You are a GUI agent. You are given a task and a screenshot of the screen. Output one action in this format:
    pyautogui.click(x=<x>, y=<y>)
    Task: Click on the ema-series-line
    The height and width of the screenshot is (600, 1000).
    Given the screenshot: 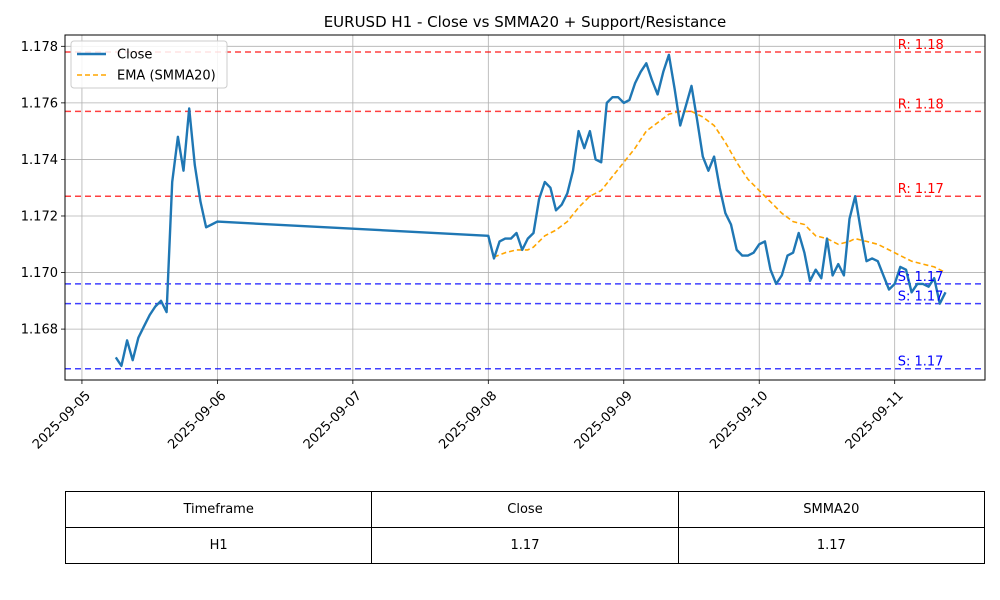 What is the action you would take?
    pyautogui.click(x=719, y=192)
    